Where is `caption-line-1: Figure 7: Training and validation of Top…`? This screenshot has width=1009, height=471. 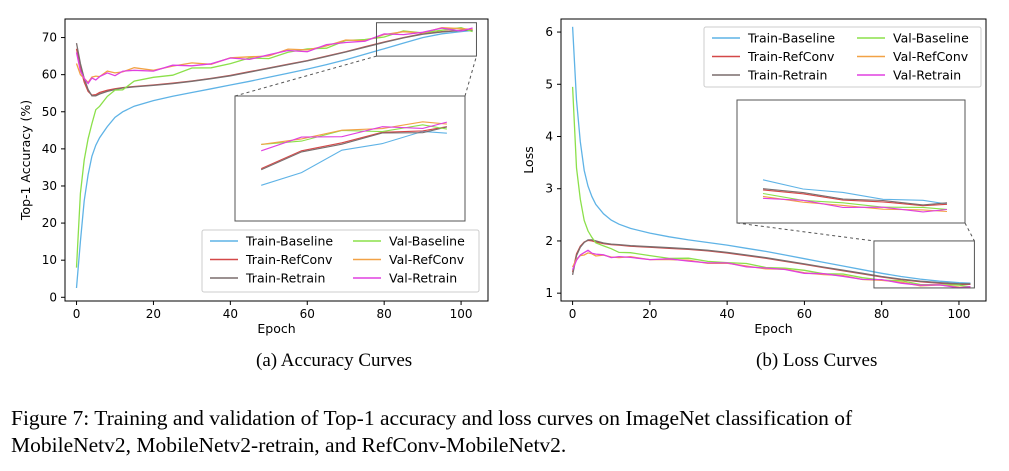
caption-line-1: Figure 7: Training and validation of Top… is located at coordinates (432, 418).